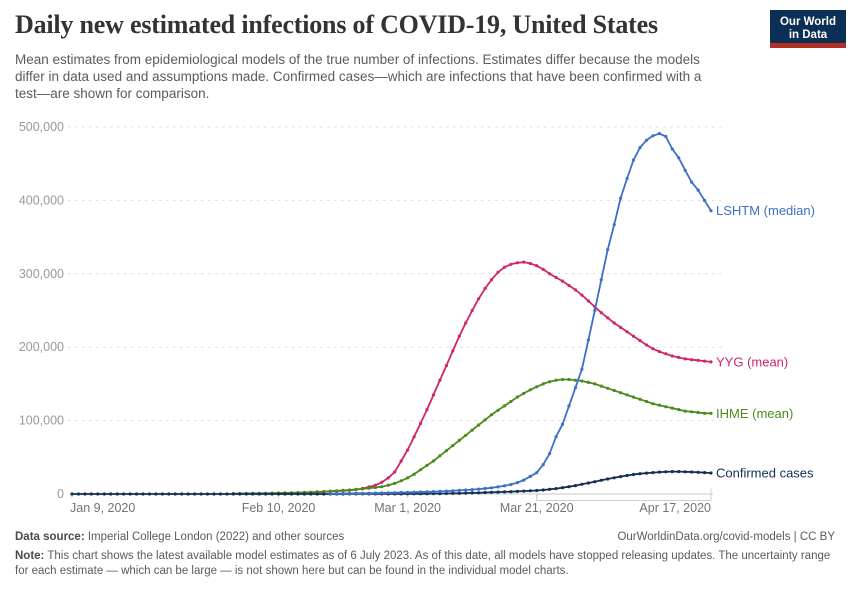 The width and height of the screenshot is (850, 600). I want to click on owid-logo: Our World in Data, so click(808, 29).